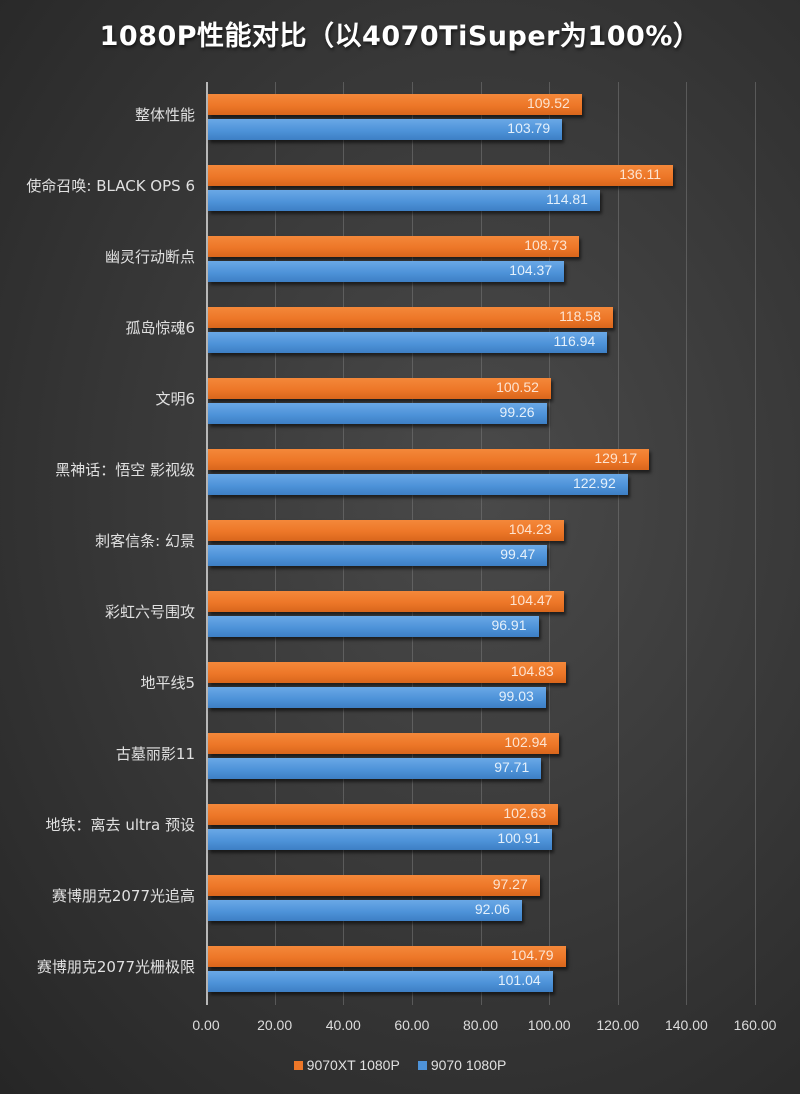 The image size is (800, 1094). Describe the element at coordinates (123, 896) in the screenshot. I see `category-label: 赛博朋克2077光追高` at that location.